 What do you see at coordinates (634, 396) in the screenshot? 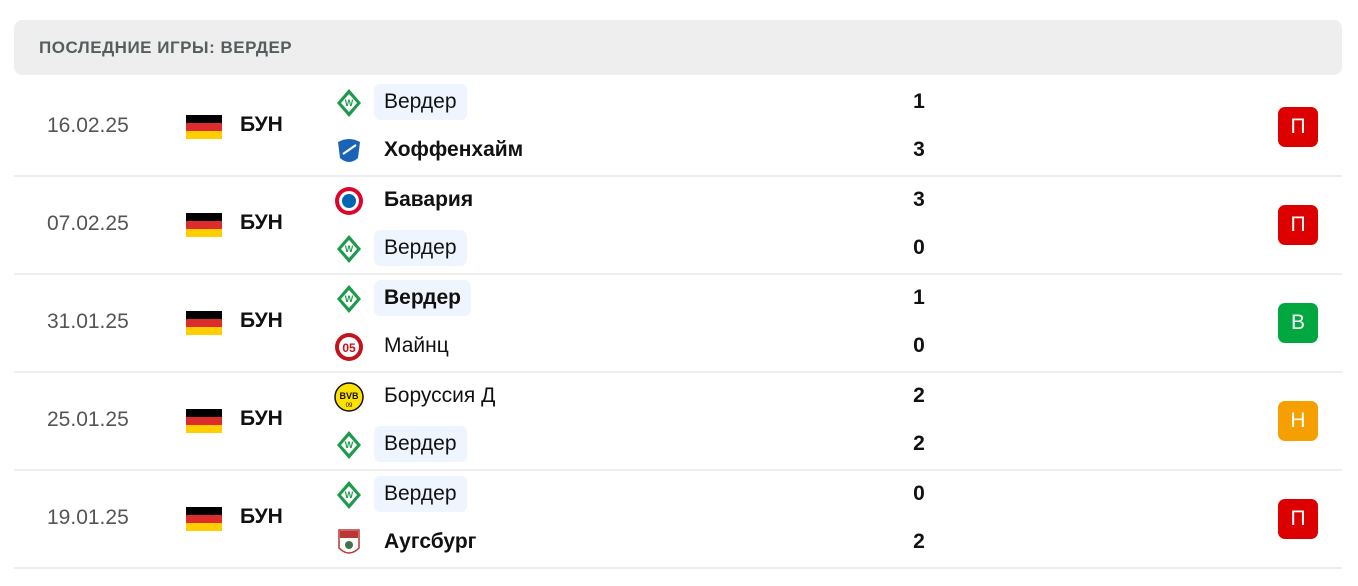
I see `team-home: BVB 09 Боруссия Д 2` at bounding box center [634, 396].